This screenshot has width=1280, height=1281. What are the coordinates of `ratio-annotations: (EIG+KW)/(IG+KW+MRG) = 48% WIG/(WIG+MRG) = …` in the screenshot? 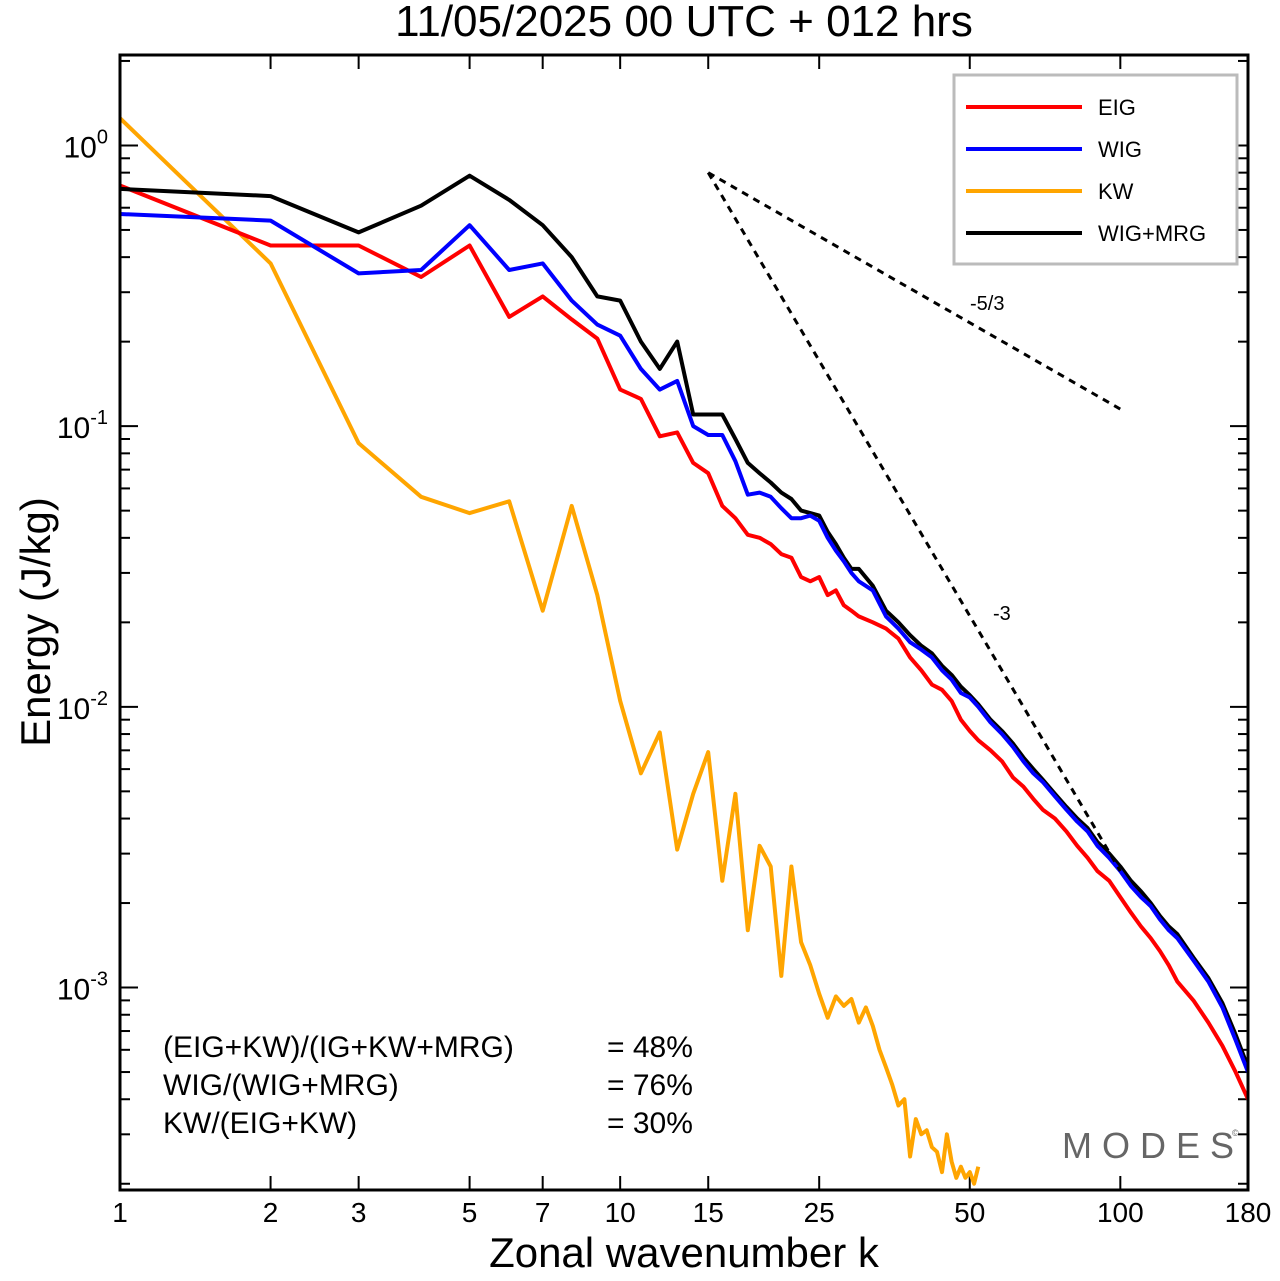 It's located at (428, 1085).